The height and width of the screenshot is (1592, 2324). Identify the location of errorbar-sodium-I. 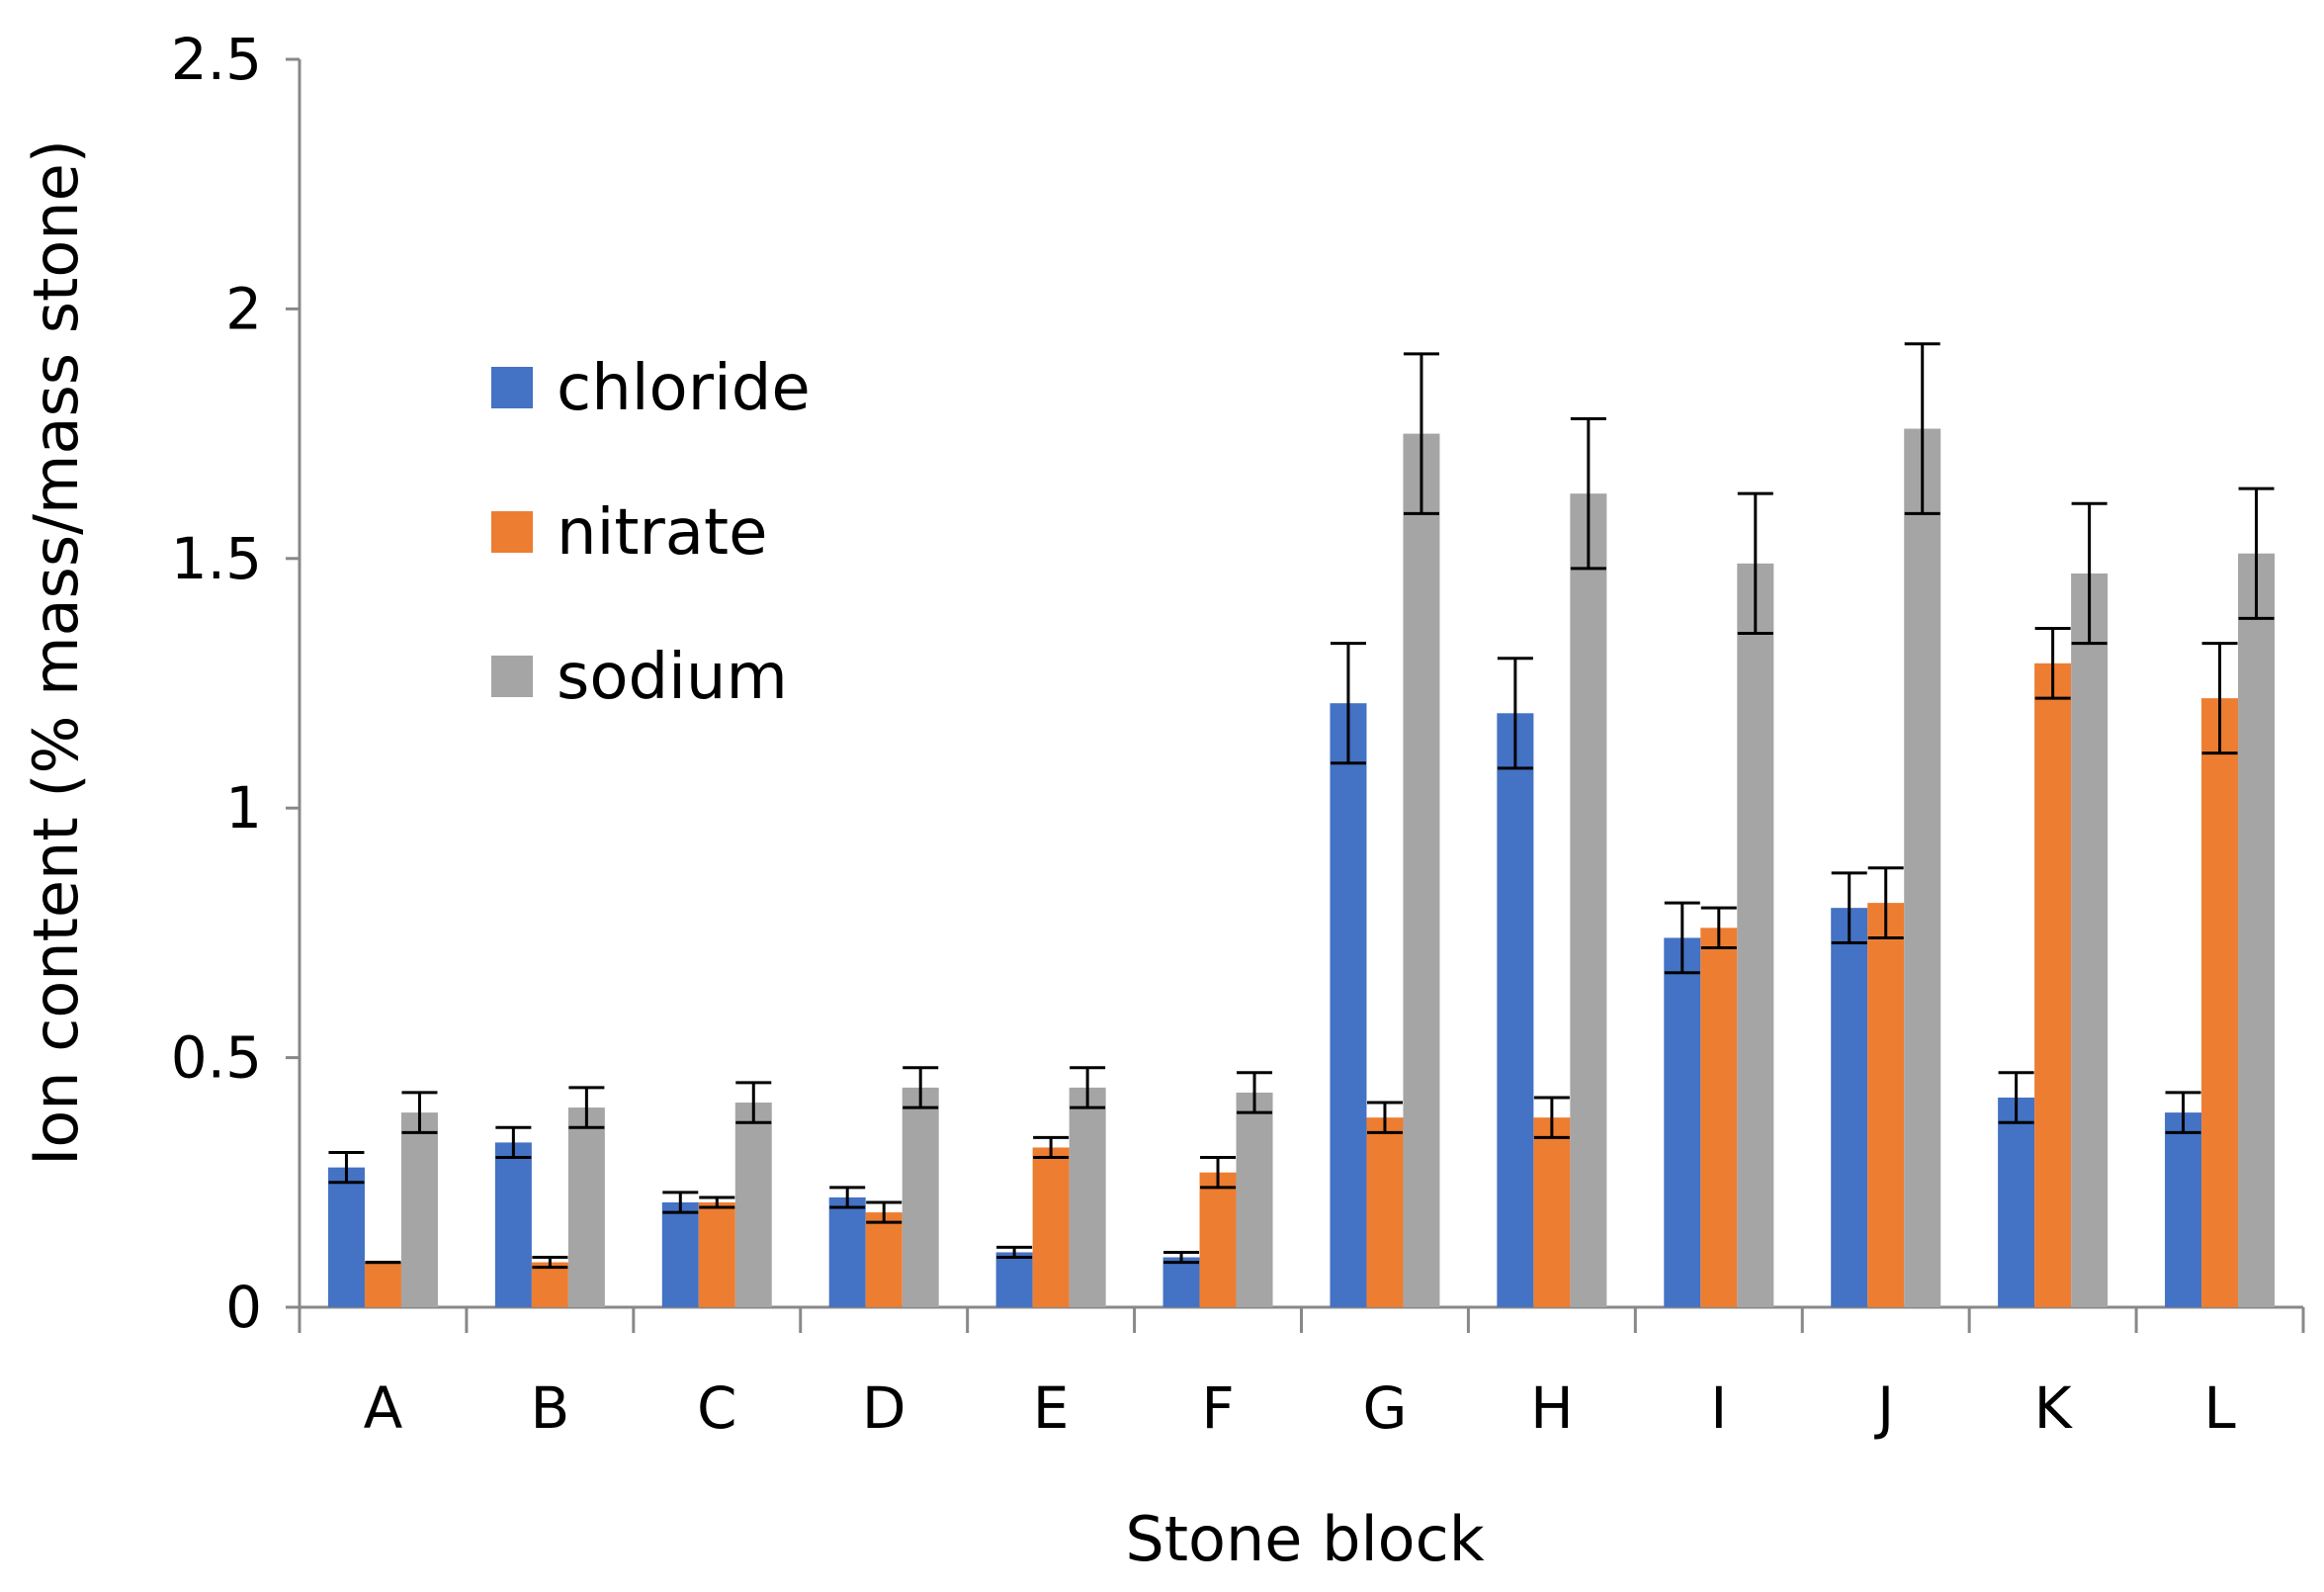
(1755, 563).